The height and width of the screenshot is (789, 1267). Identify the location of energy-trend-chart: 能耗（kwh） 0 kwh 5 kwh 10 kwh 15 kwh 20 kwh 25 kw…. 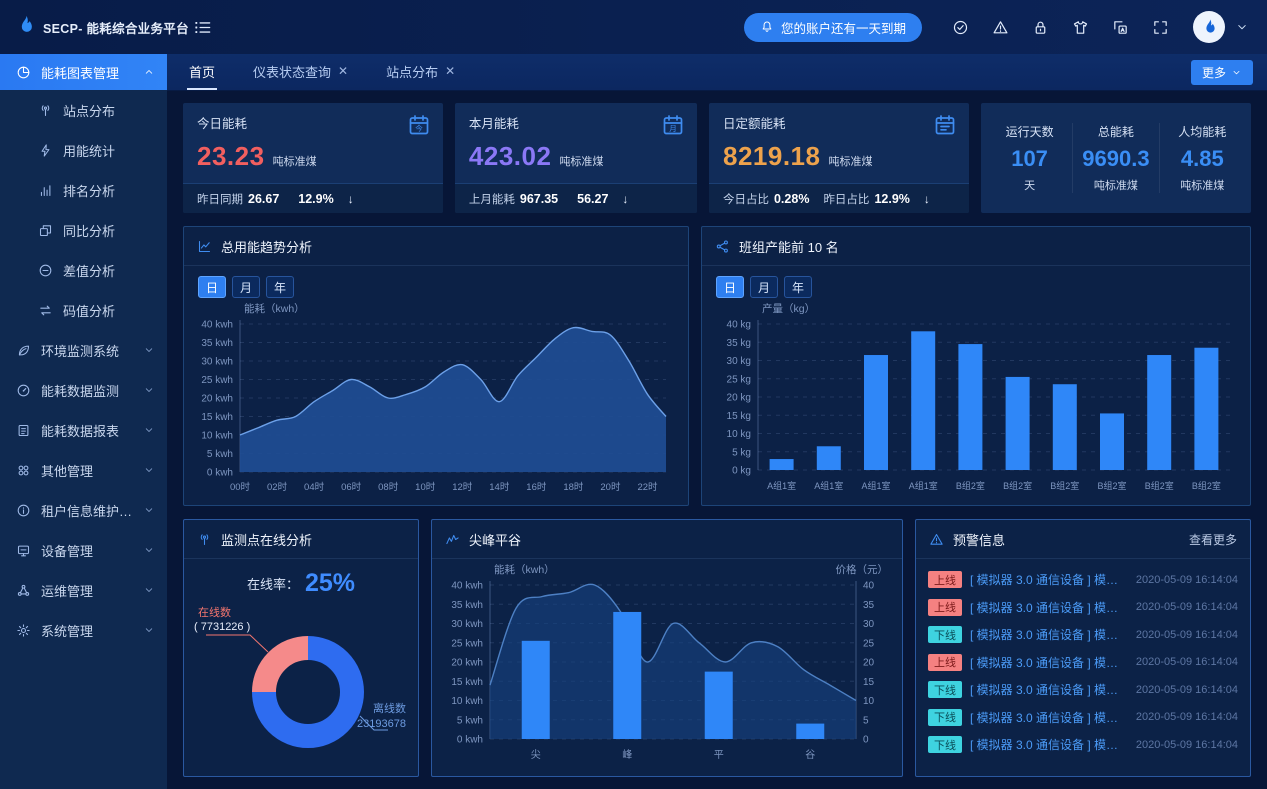
(436, 401).